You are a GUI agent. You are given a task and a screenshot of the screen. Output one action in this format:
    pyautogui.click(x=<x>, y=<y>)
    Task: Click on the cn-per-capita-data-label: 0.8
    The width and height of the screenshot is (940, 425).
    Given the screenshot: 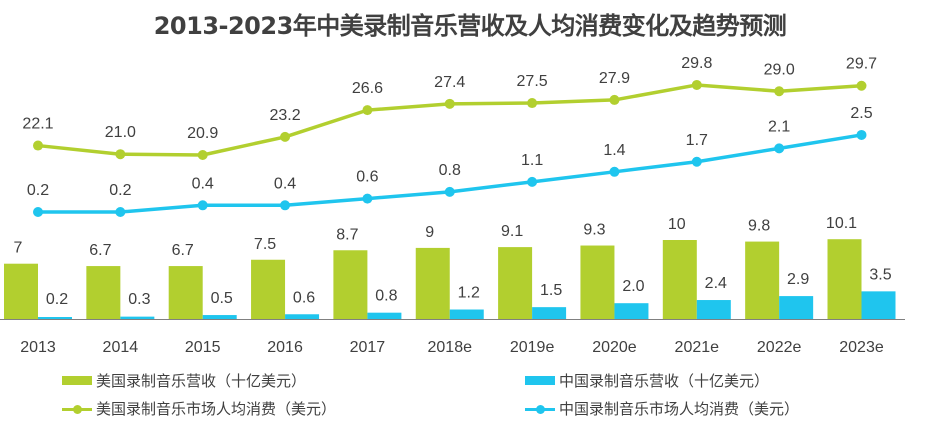 What is the action you would take?
    pyautogui.click(x=450, y=170)
    